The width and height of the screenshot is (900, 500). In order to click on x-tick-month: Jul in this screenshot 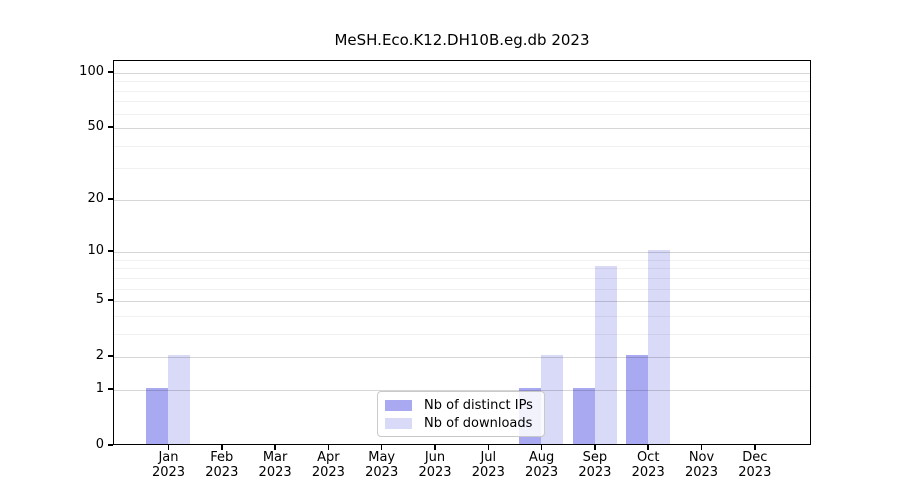, I will do `click(488, 457)`.